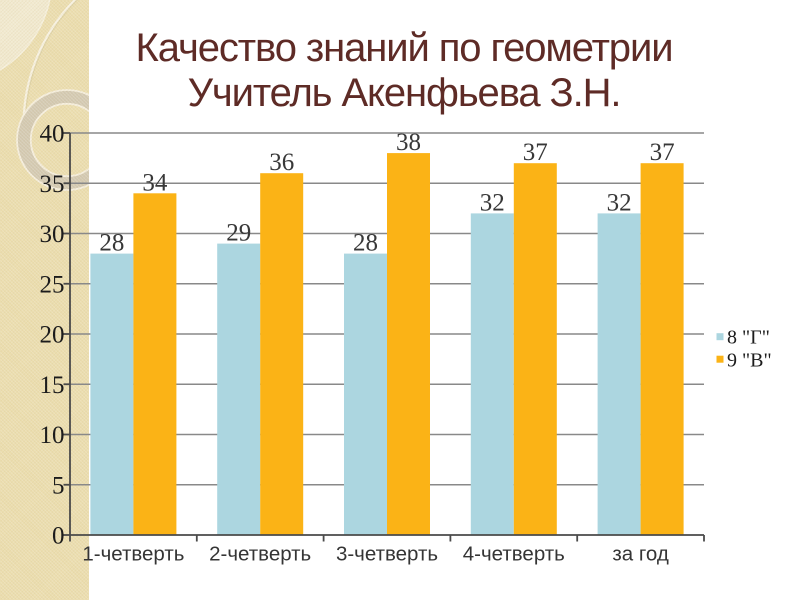 The image size is (800, 600). What do you see at coordinates (52, 184) in the screenshot?
I see `svg-text: 35` at bounding box center [52, 184].